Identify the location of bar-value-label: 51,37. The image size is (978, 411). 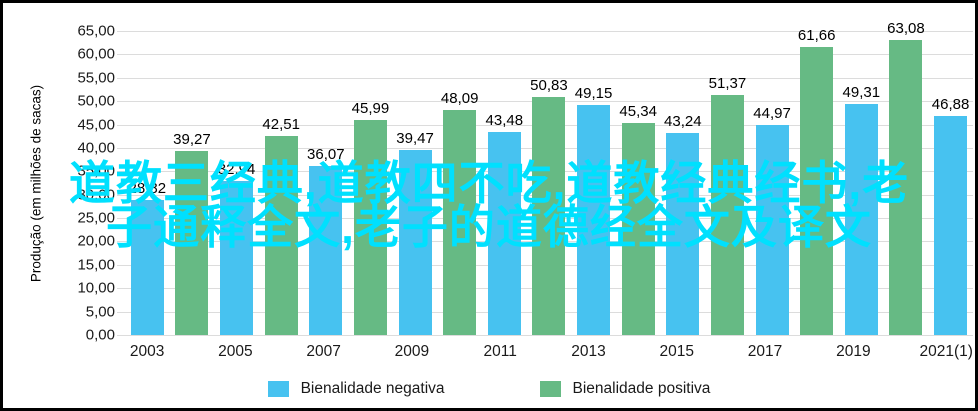
(727, 83).